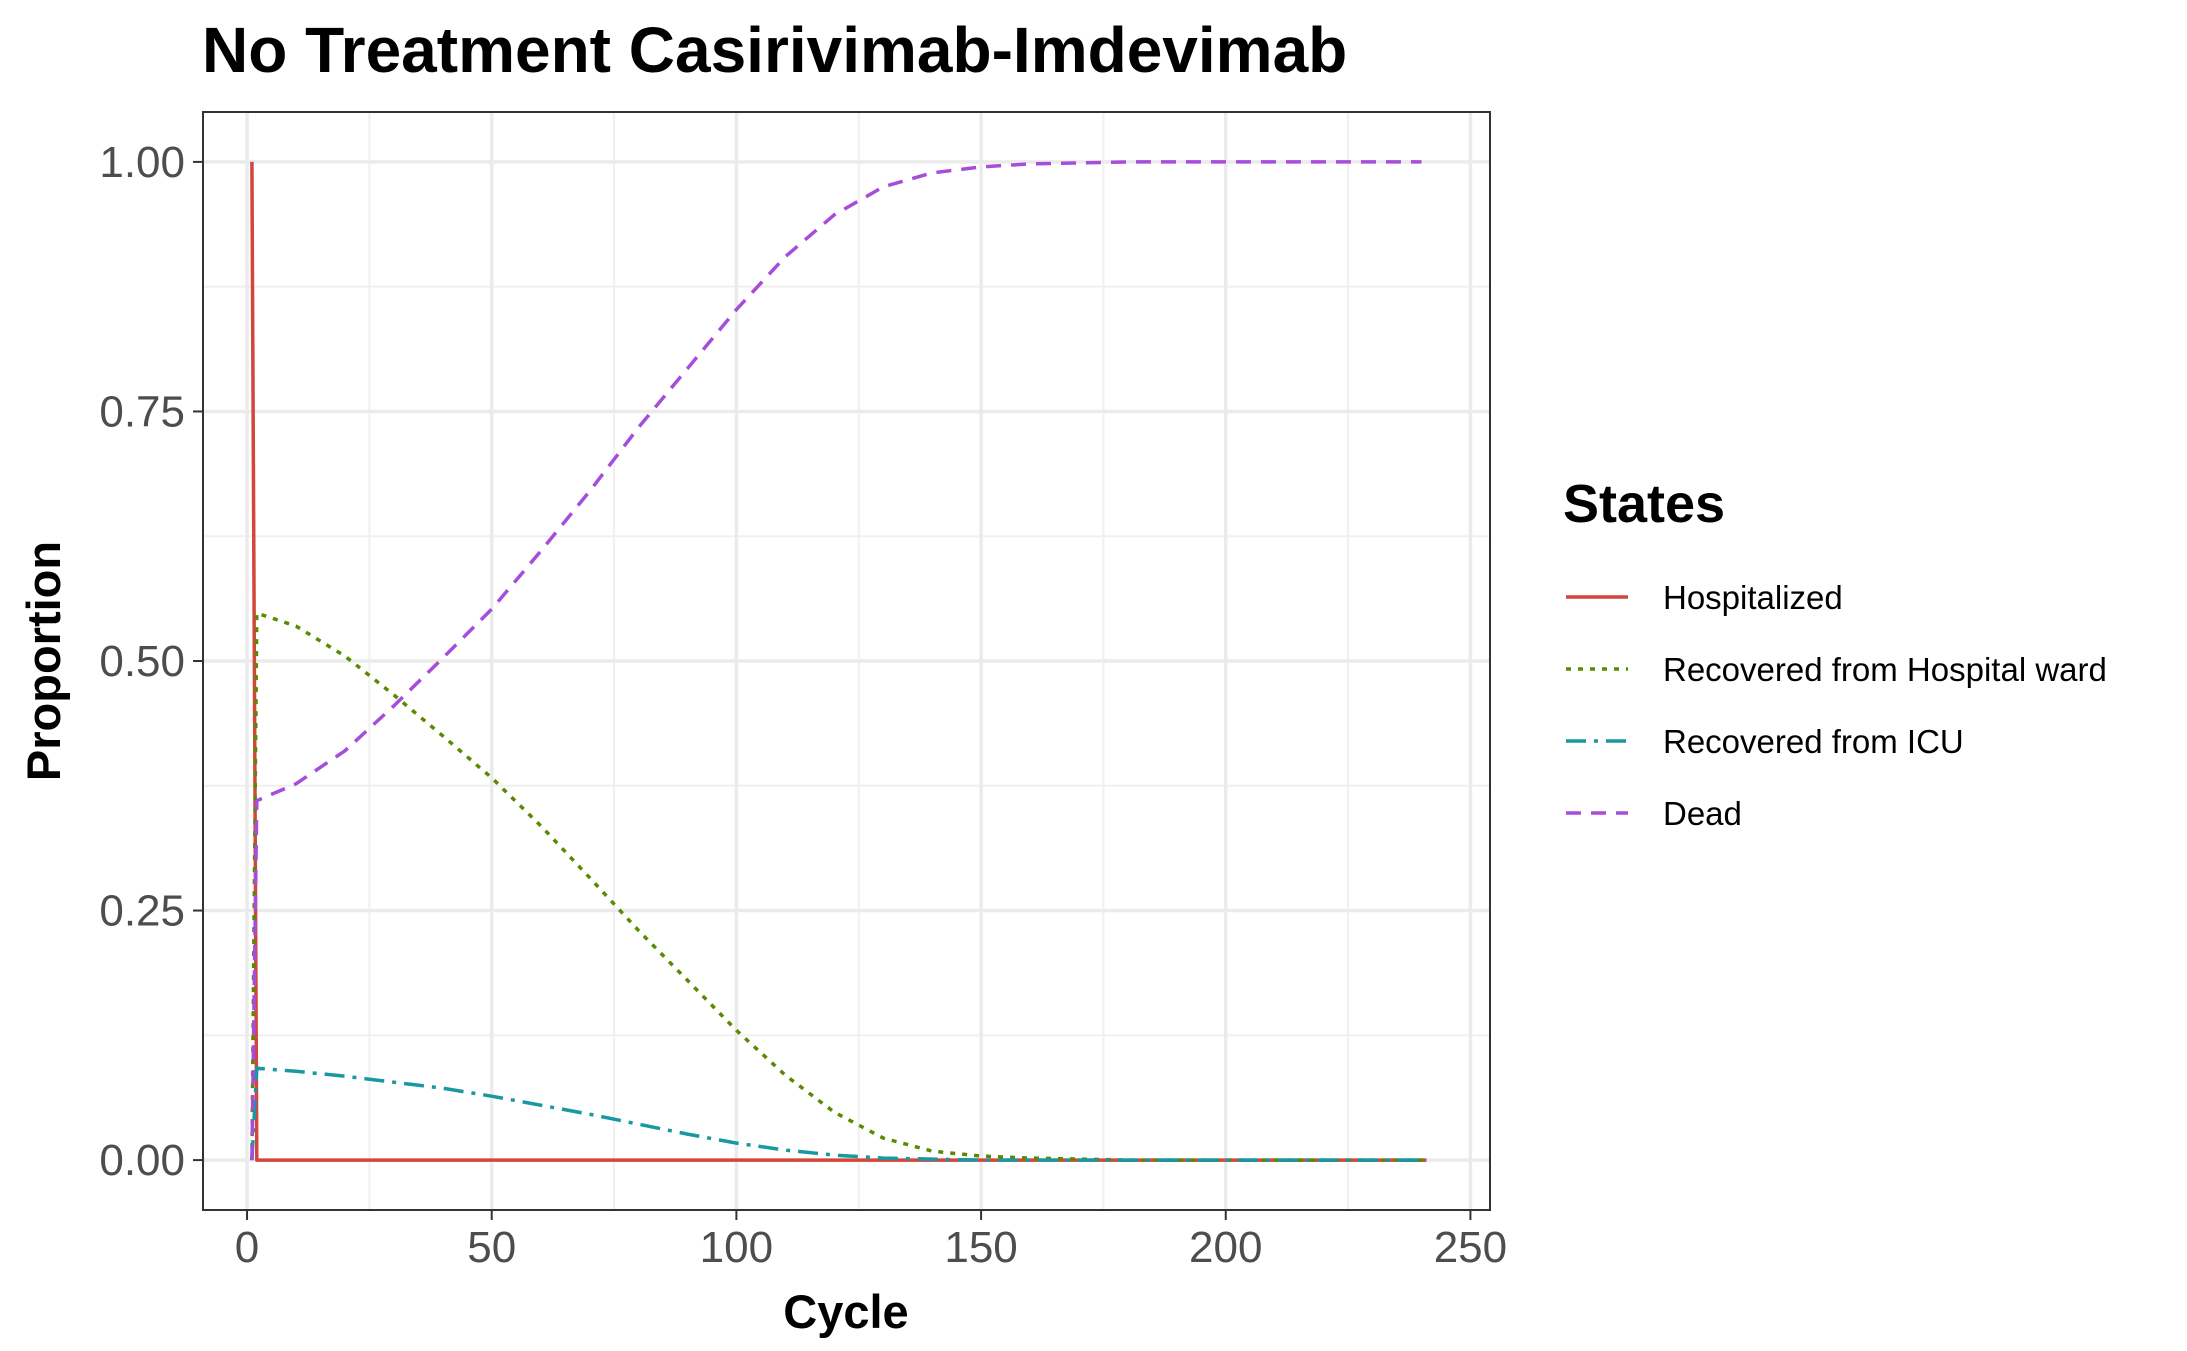 The image size is (2187, 1351). What do you see at coordinates (247, 1247) in the screenshot?
I see `x-tick-label: 0` at bounding box center [247, 1247].